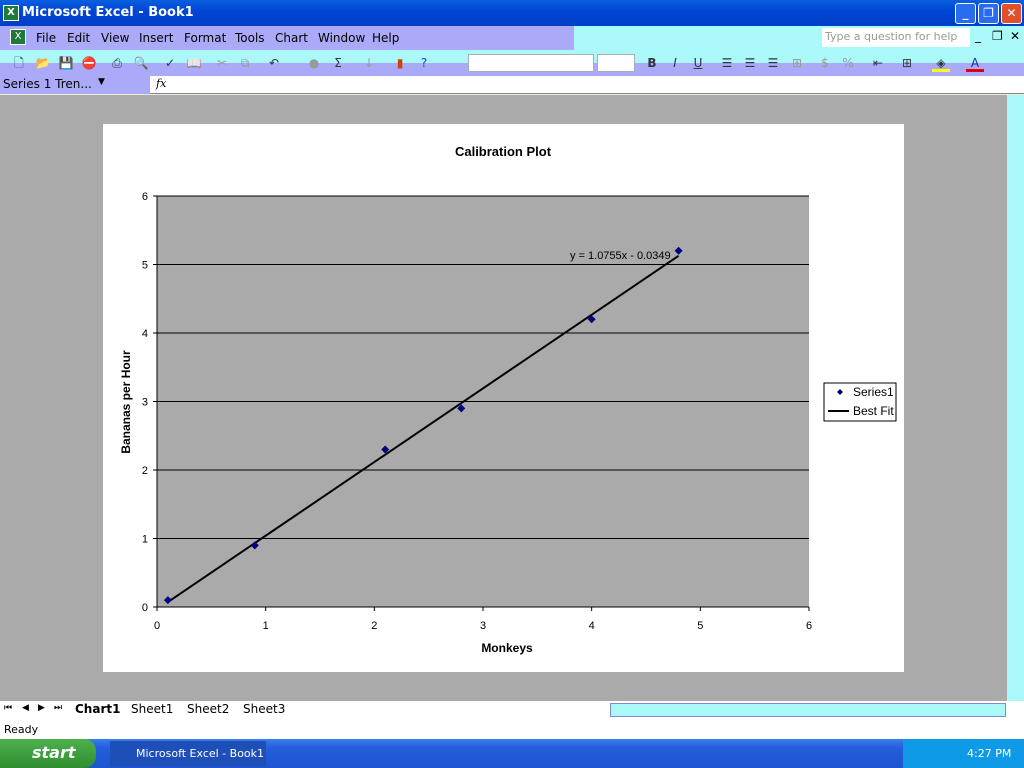 This screenshot has height=768, width=1024. Describe the element at coordinates (700, 626) in the screenshot. I see `x-tick-label: 5` at that location.